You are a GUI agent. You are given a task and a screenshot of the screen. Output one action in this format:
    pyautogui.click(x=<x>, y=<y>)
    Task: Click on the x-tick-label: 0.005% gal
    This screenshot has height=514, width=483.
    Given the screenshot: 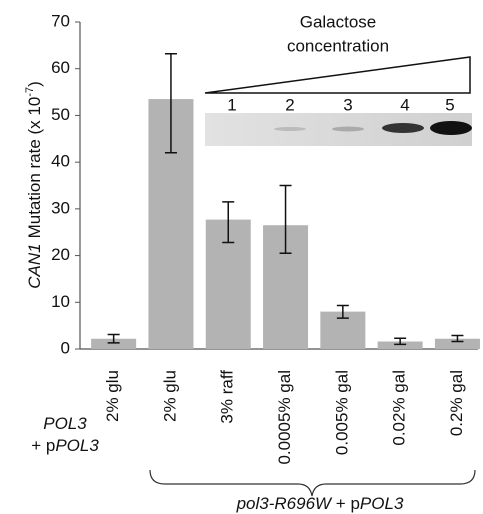 What is the action you would take?
    pyautogui.click(x=341, y=412)
    